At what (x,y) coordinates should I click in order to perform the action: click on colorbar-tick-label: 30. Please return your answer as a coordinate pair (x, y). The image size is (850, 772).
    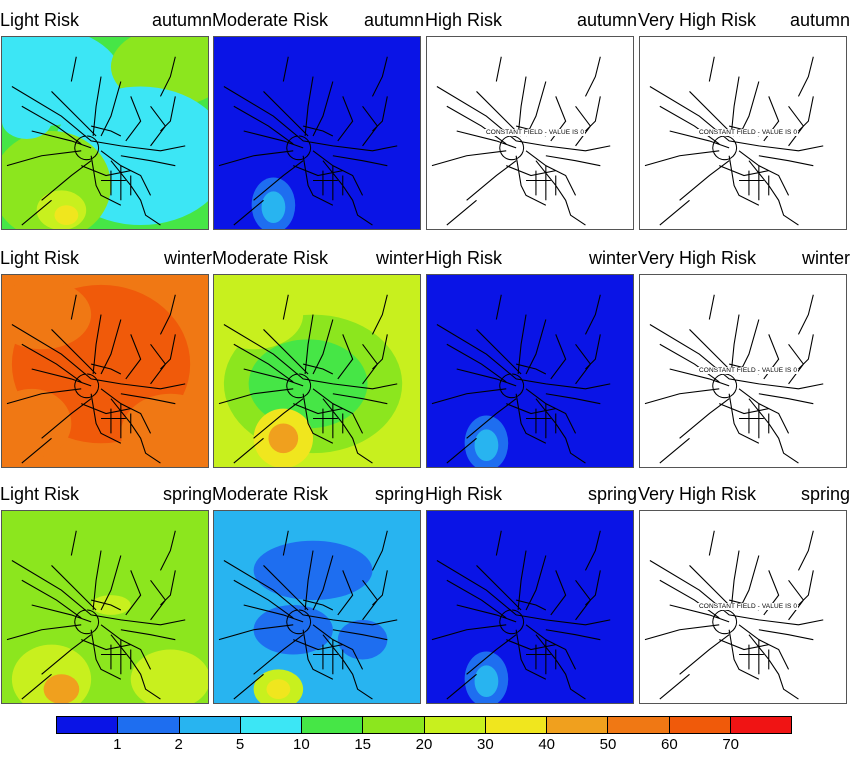
    Looking at the image, I should click on (485, 744).